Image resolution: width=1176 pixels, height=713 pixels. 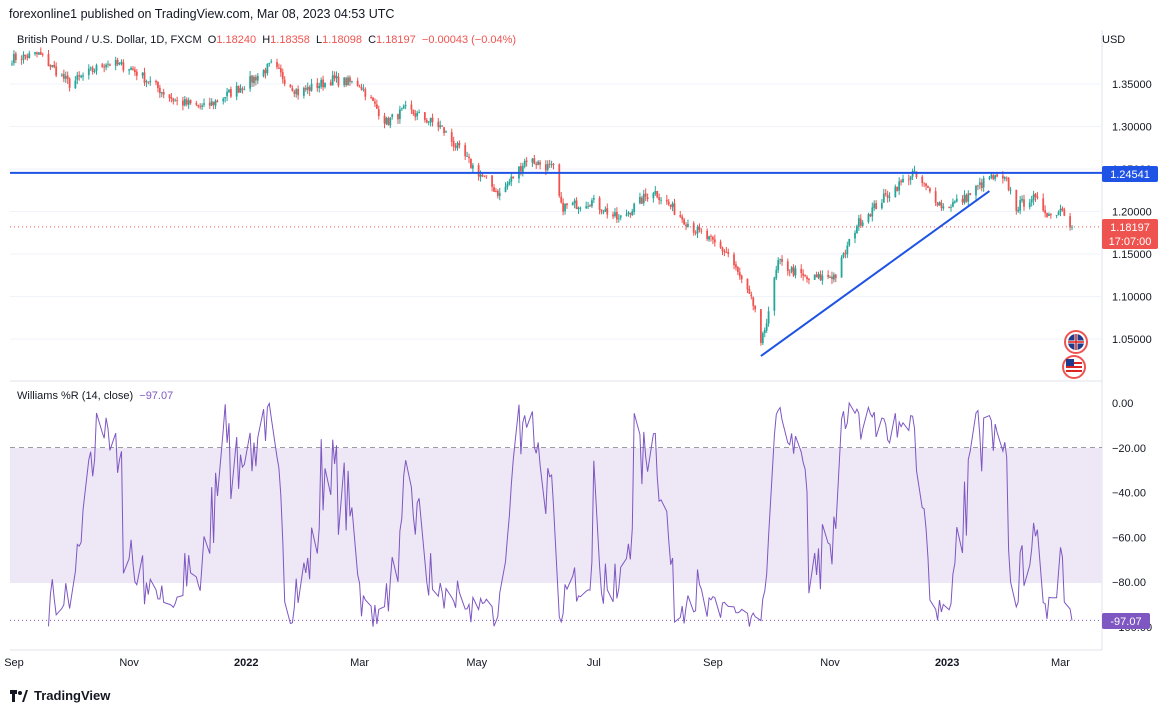 I want to click on tradingview-brand: TradingView, so click(x=60, y=695).